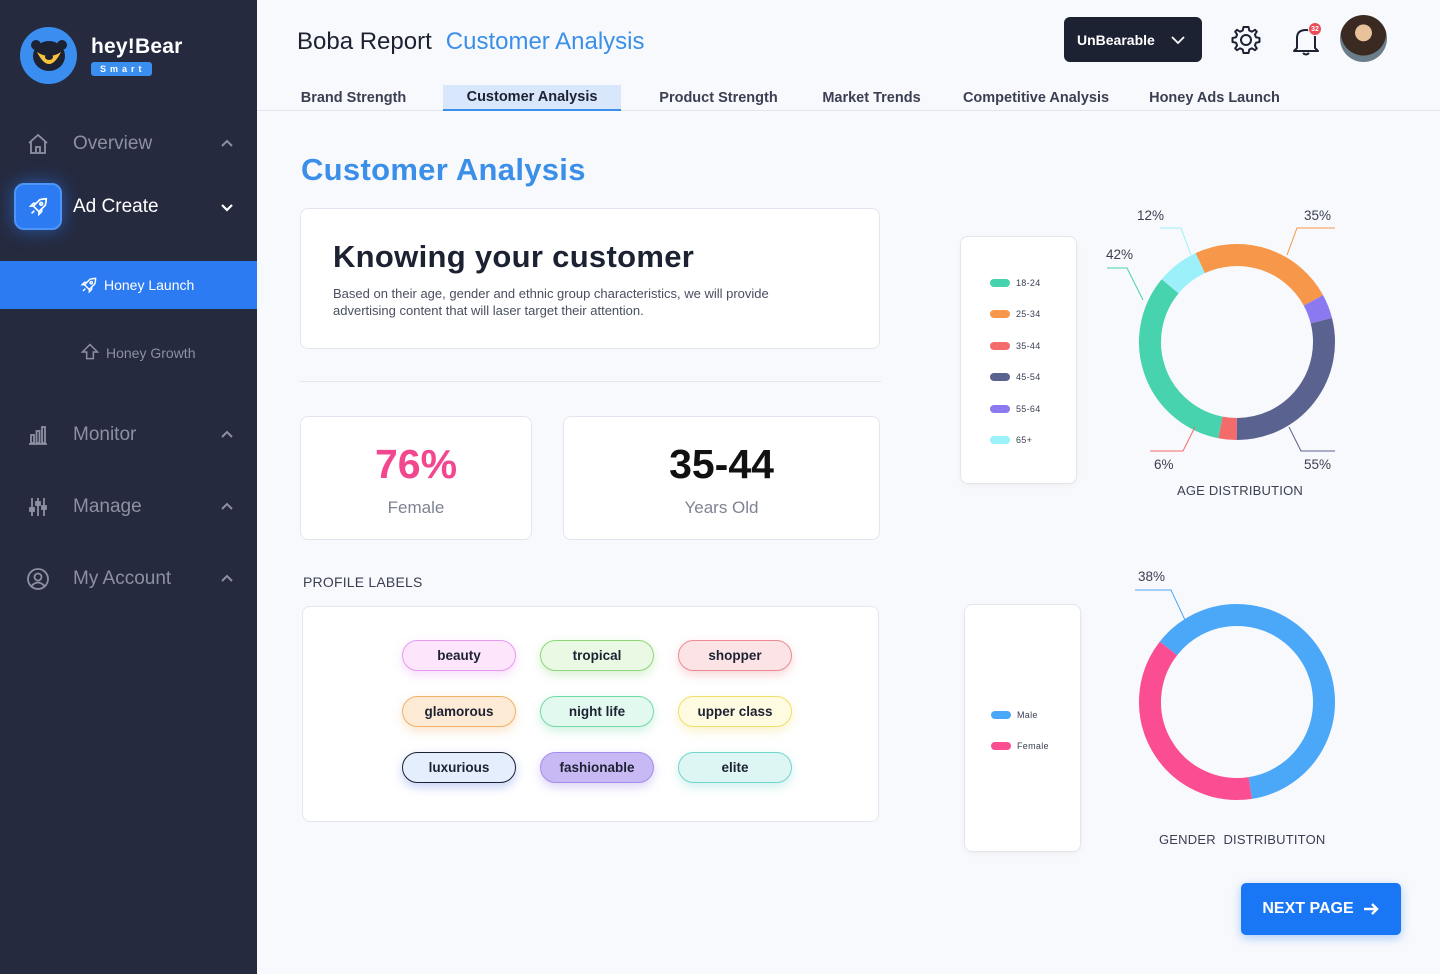 This screenshot has width=1440, height=974. I want to click on profile-tag: upper class, so click(735, 711).